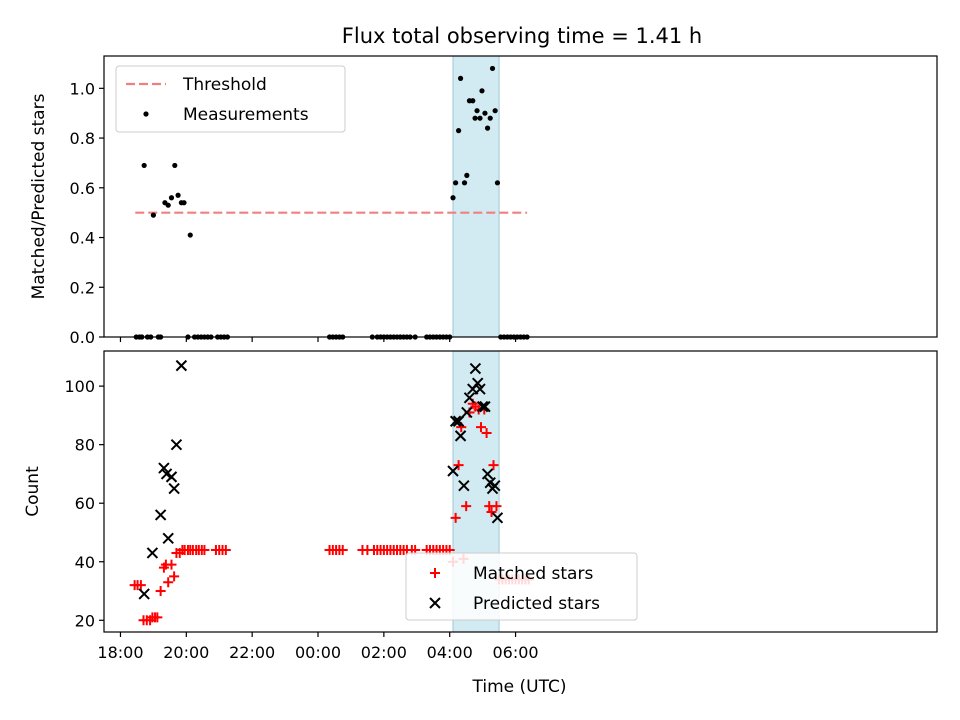 This screenshot has width=960, height=720. I want to click on y-tick-label: 100, so click(79, 386).